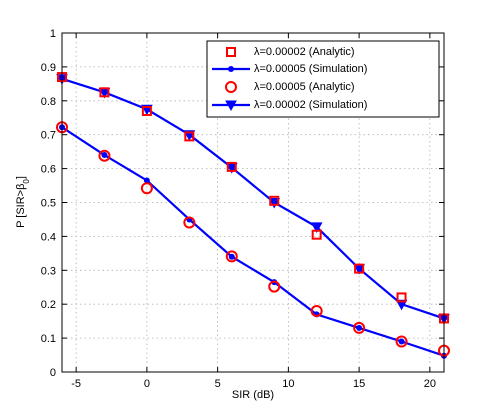  I want to click on y-tick-label: 0.4, so click(48, 237).